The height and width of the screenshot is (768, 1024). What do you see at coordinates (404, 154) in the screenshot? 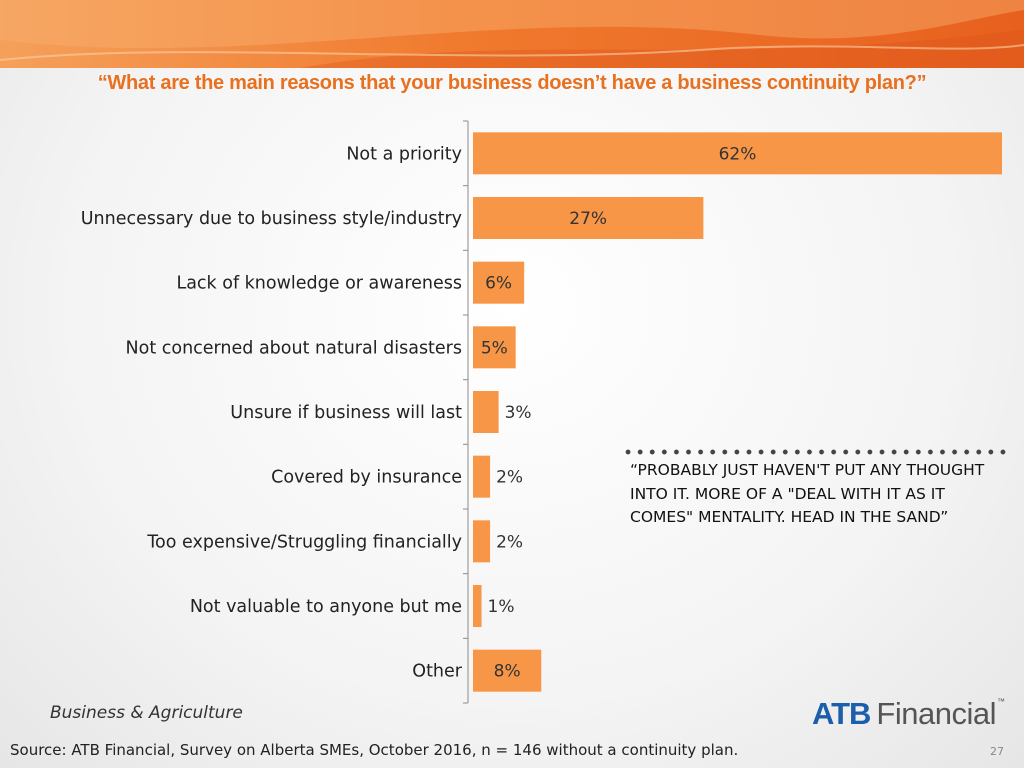
I see `category-label: Not a priority` at bounding box center [404, 154].